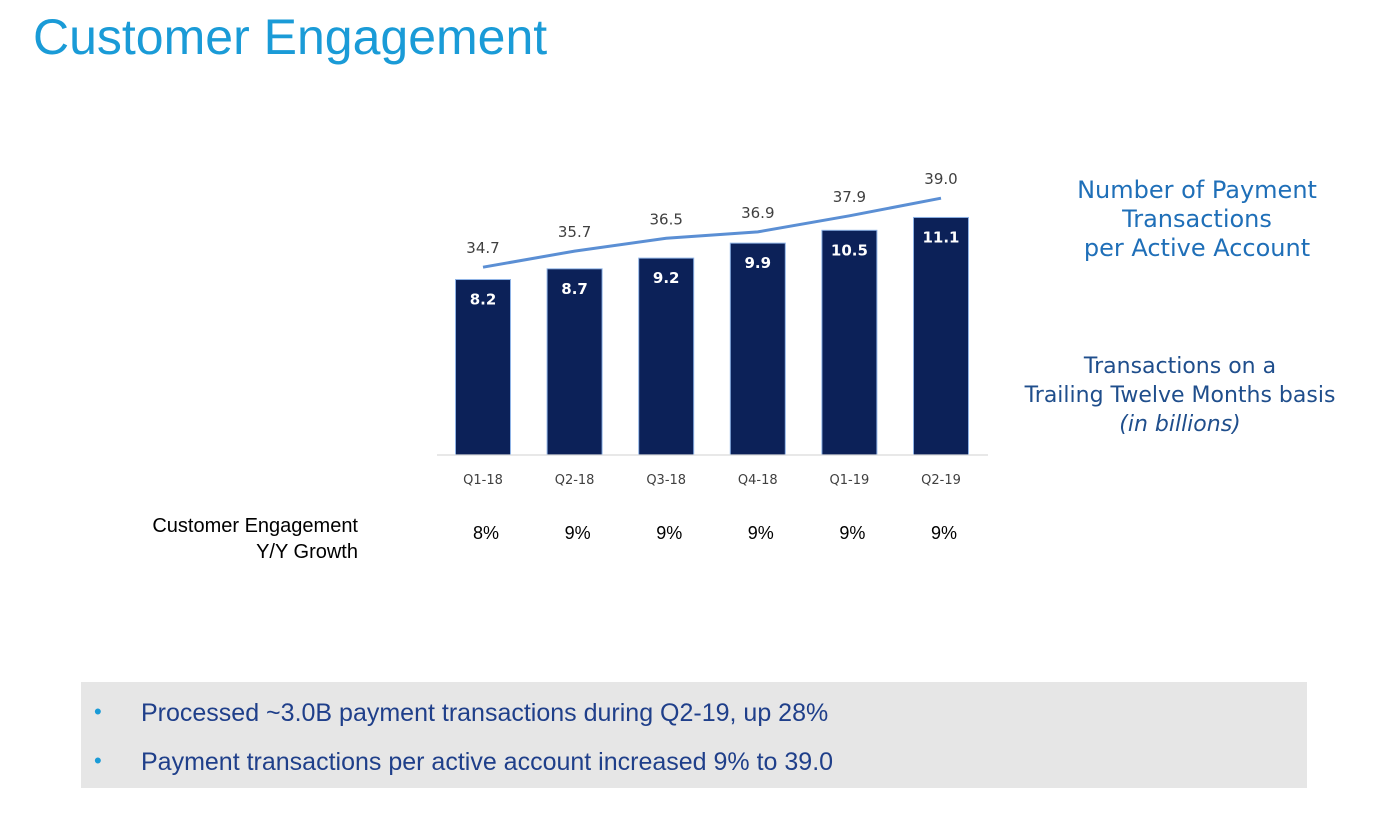  What do you see at coordinates (255, 526) in the screenshot?
I see `growth-row-label-1: Customer Engagement` at bounding box center [255, 526].